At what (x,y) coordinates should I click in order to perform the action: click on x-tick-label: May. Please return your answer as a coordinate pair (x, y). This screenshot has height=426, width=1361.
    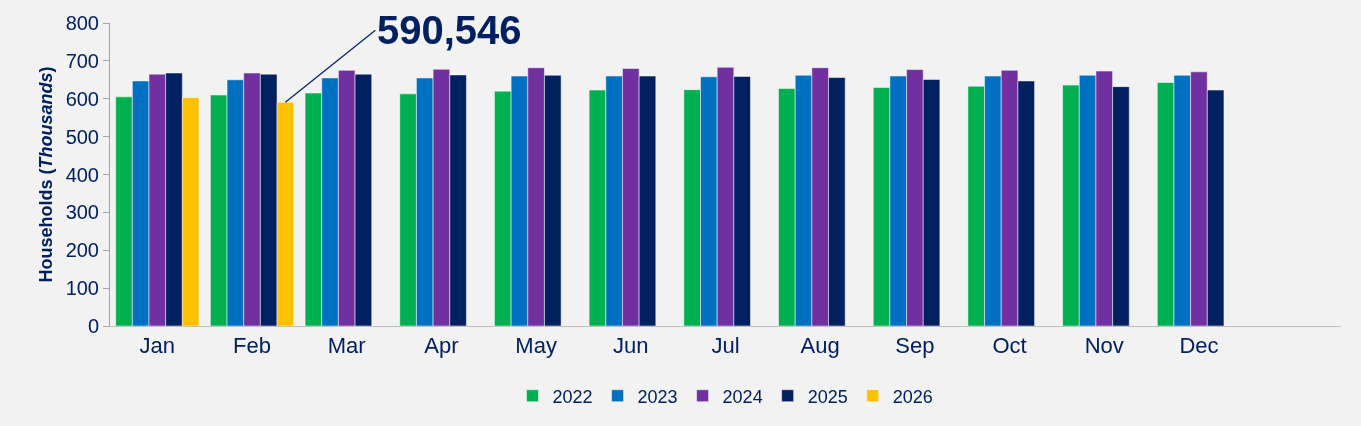
    Looking at the image, I should click on (536, 346).